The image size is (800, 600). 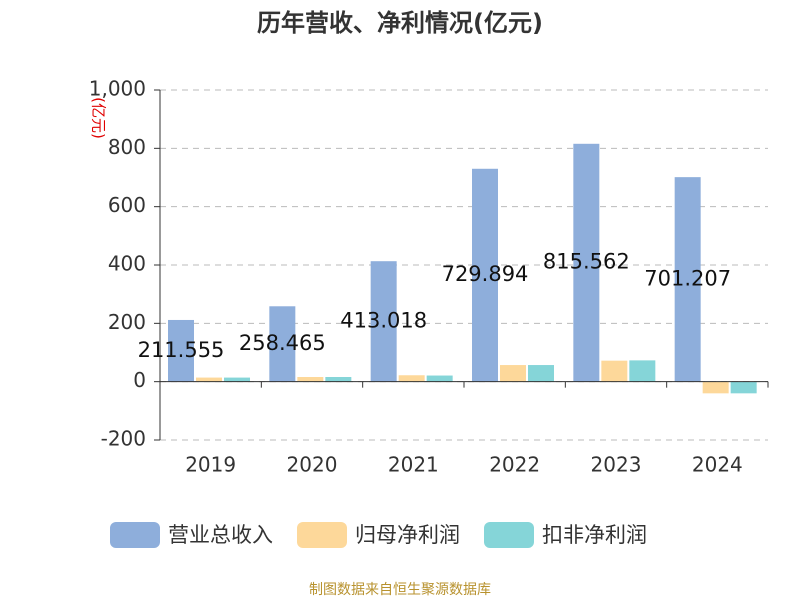 I want to click on x-tick-label: 2021, so click(x=413, y=465).